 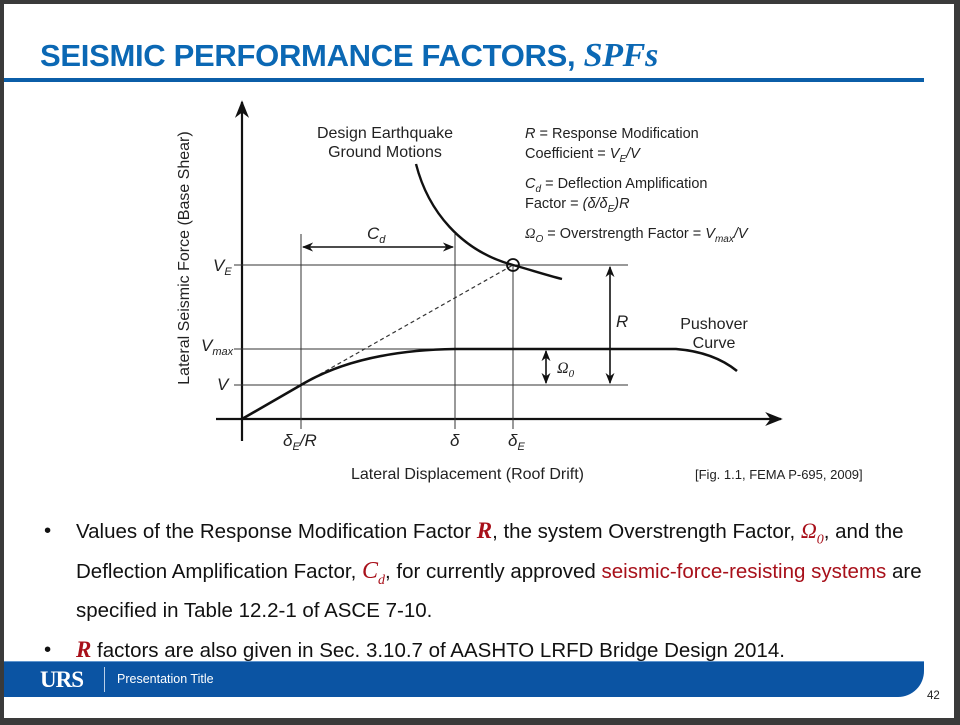 I want to click on r-label: R, so click(x=622, y=321).